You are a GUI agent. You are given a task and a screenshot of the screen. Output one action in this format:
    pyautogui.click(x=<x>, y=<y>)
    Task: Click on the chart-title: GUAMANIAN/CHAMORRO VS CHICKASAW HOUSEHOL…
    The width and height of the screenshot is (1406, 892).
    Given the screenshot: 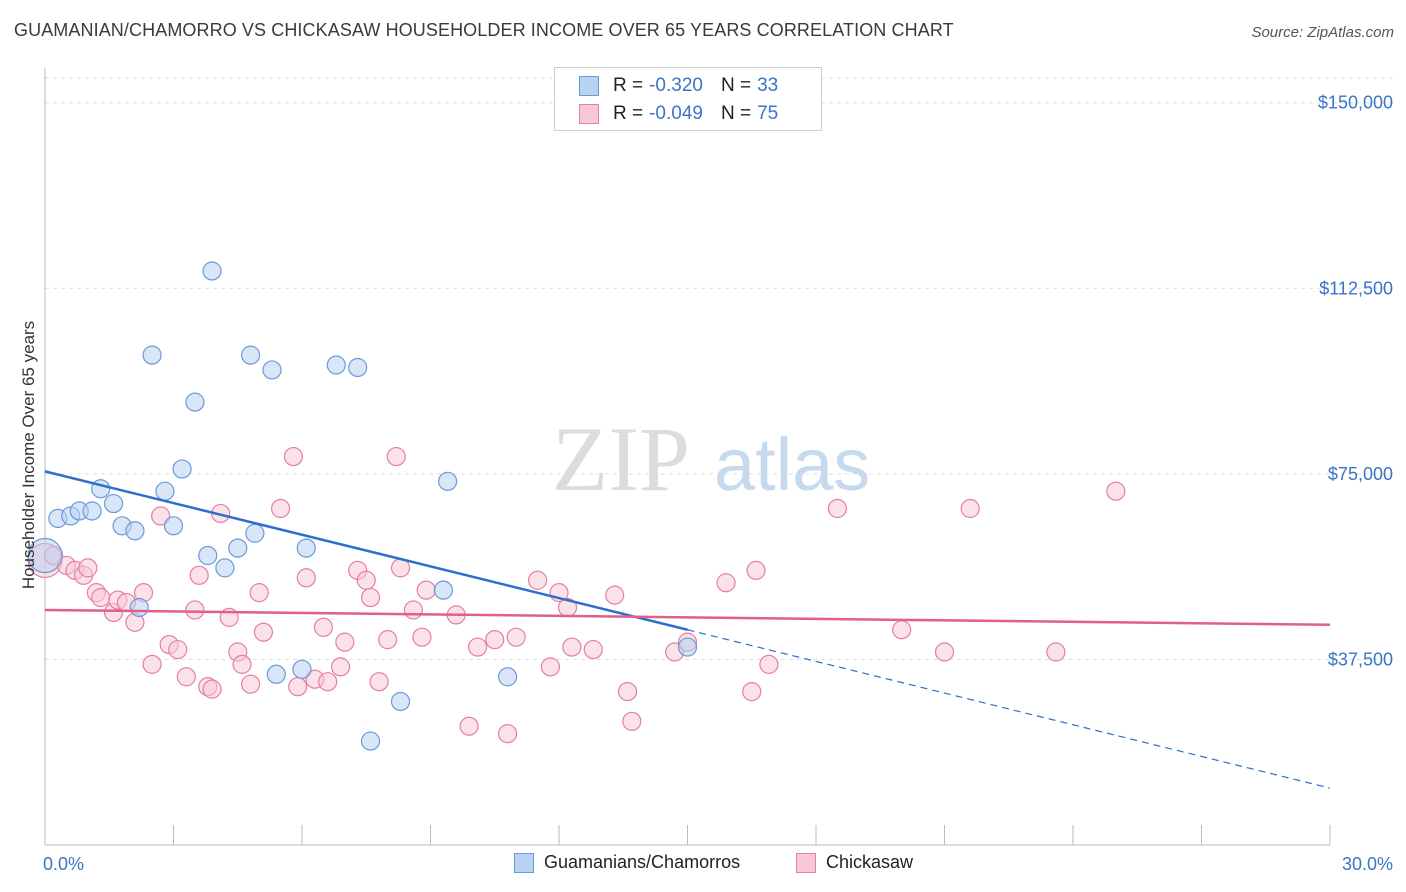 What is the action you would take?
    pyautogui.click(x=484, y=30)
    